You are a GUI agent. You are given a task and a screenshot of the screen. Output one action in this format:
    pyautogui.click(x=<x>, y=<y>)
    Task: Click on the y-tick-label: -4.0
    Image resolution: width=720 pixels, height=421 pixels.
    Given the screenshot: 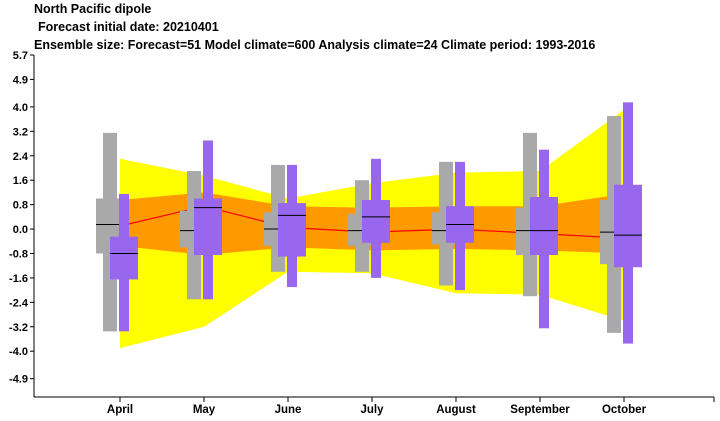 What is the action you would take?
    pyautogui.click(x=18, y=352)
    